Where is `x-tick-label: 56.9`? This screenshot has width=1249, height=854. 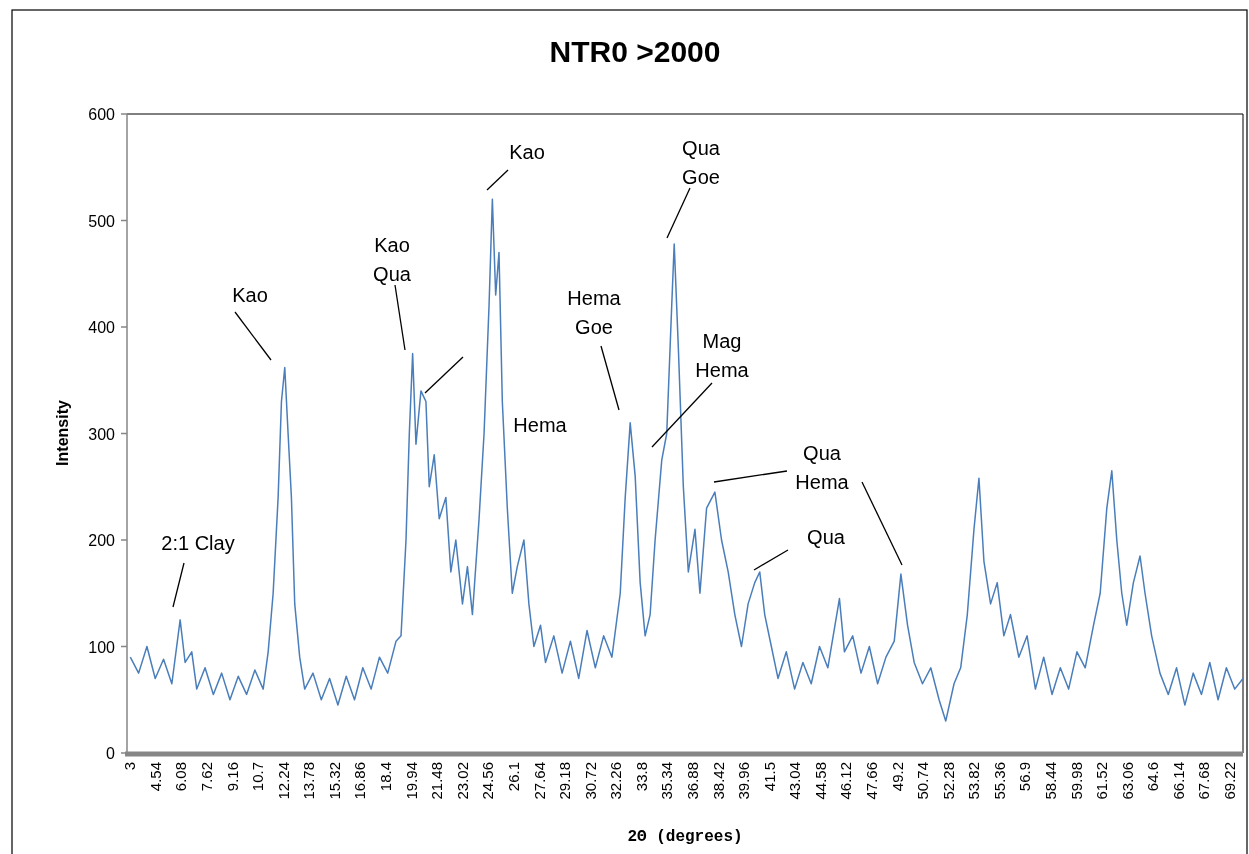
x-tick-label: 56.9 is located at coordinates (1025, 777).